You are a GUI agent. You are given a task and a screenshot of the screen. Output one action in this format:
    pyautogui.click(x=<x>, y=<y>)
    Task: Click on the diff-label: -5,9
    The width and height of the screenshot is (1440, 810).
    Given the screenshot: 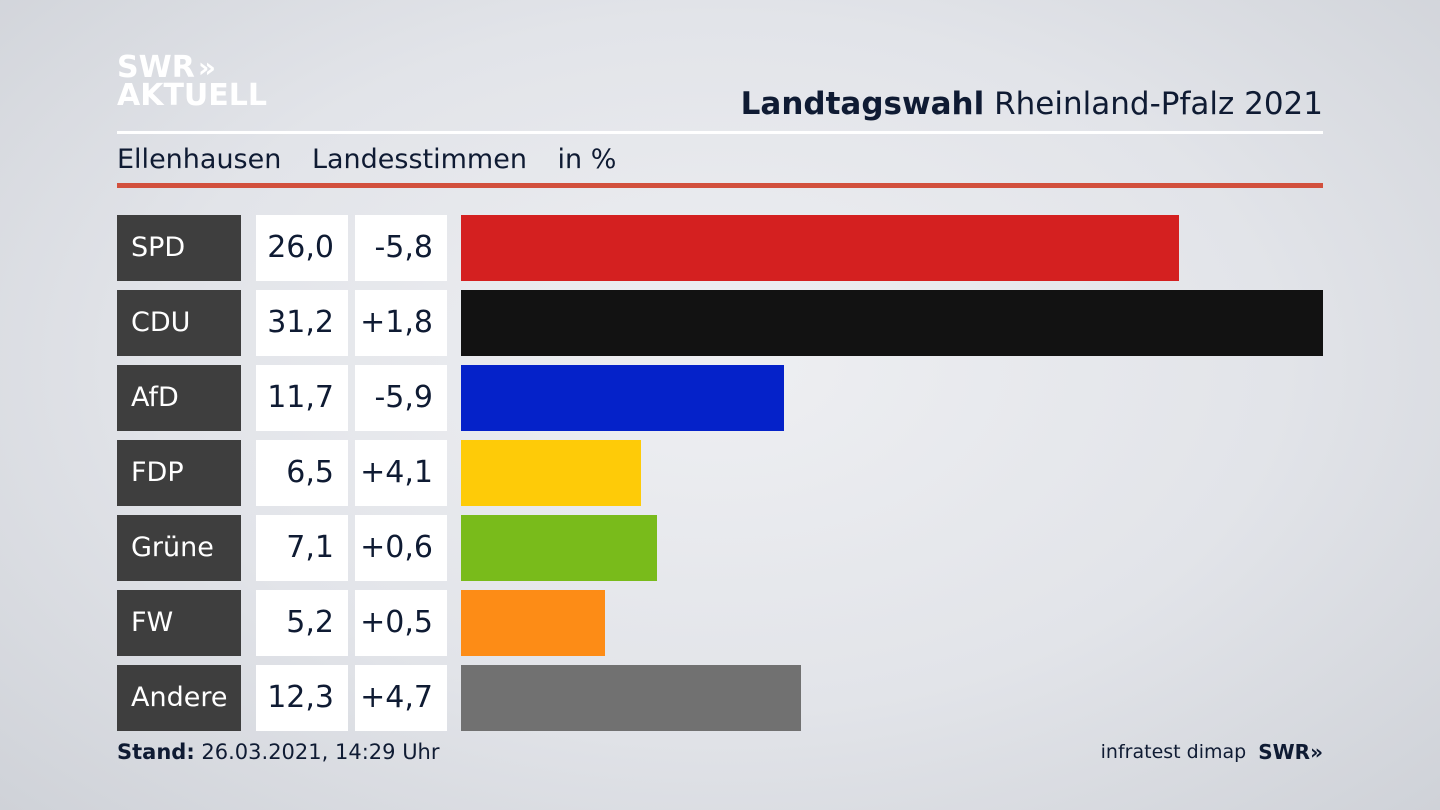 What is the action you would take?
    pyautogui.click(x=401, y=398)
    